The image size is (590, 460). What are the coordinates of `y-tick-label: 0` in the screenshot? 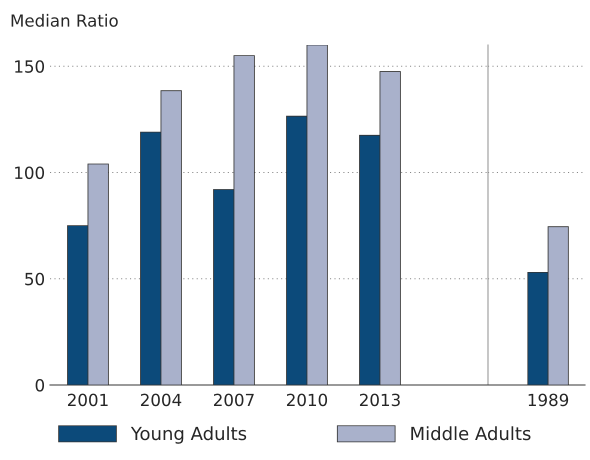 It's located at (40, 385).